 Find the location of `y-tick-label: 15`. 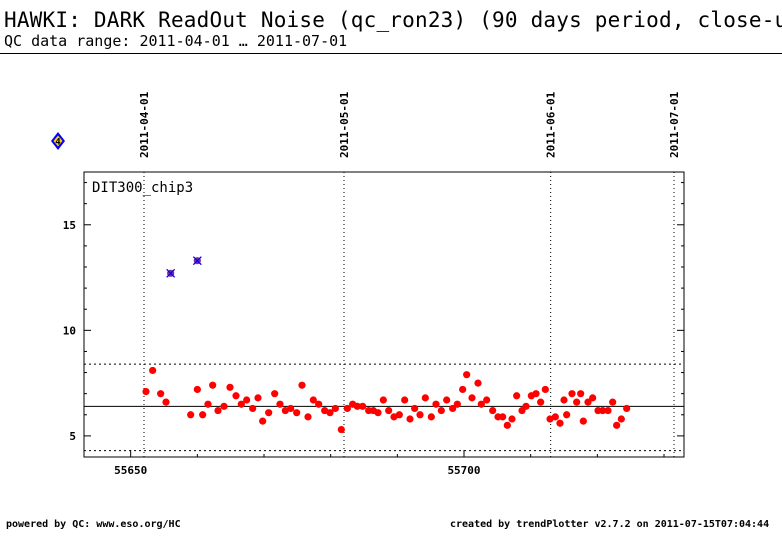

y-tick-label: 15 is located at coordinates (69, 225).